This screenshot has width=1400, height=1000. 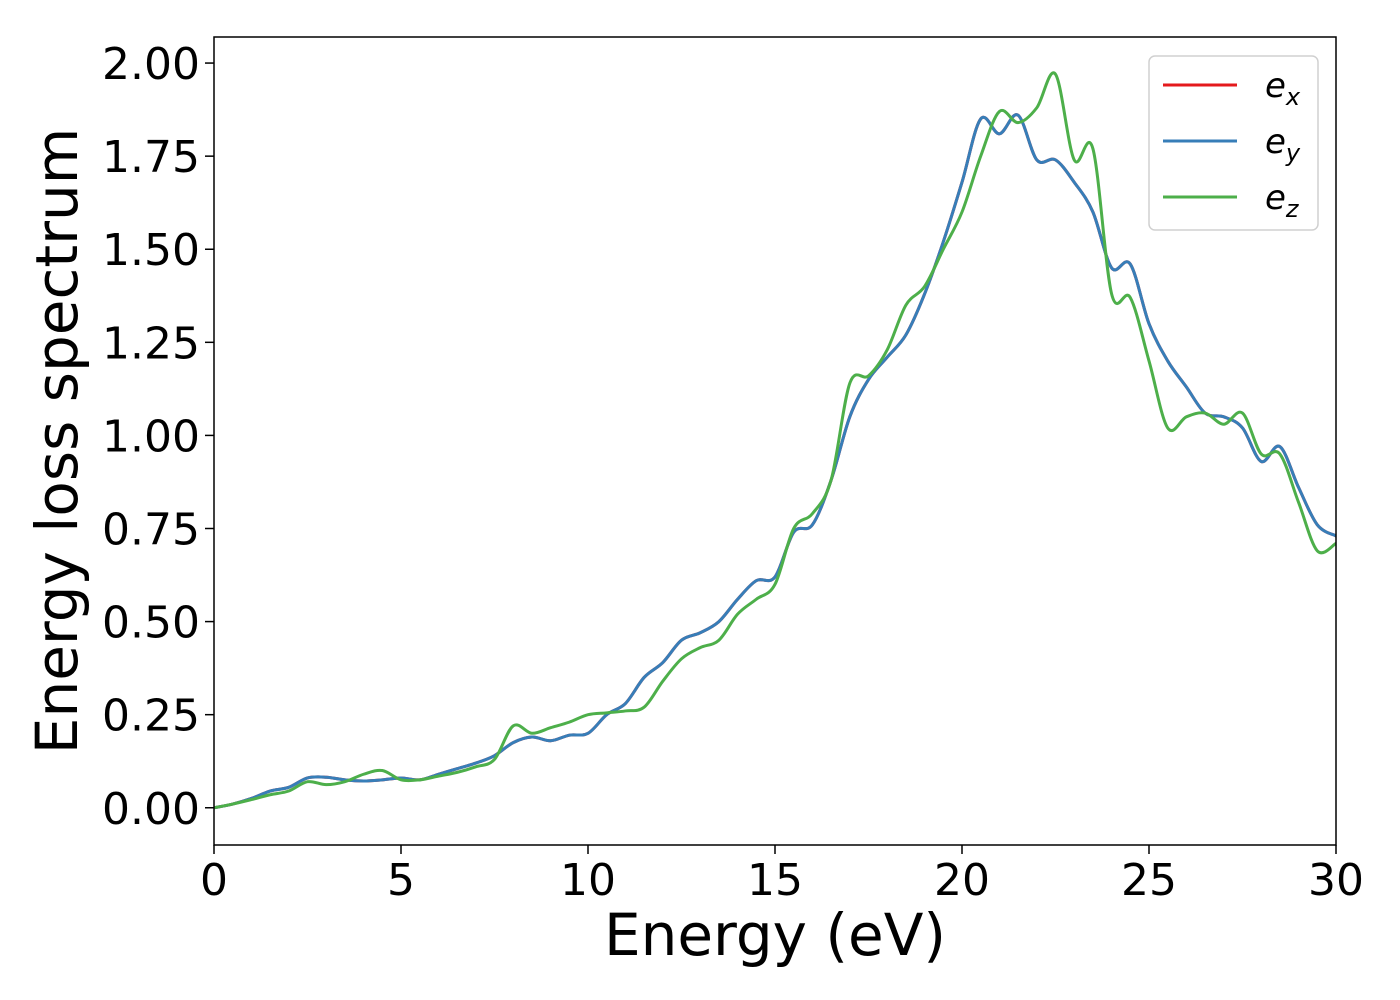 What do you see at coordinates (1232, 88) in the screenshot?
I see `legend-item: ex` at bounding box center [1232, 88].